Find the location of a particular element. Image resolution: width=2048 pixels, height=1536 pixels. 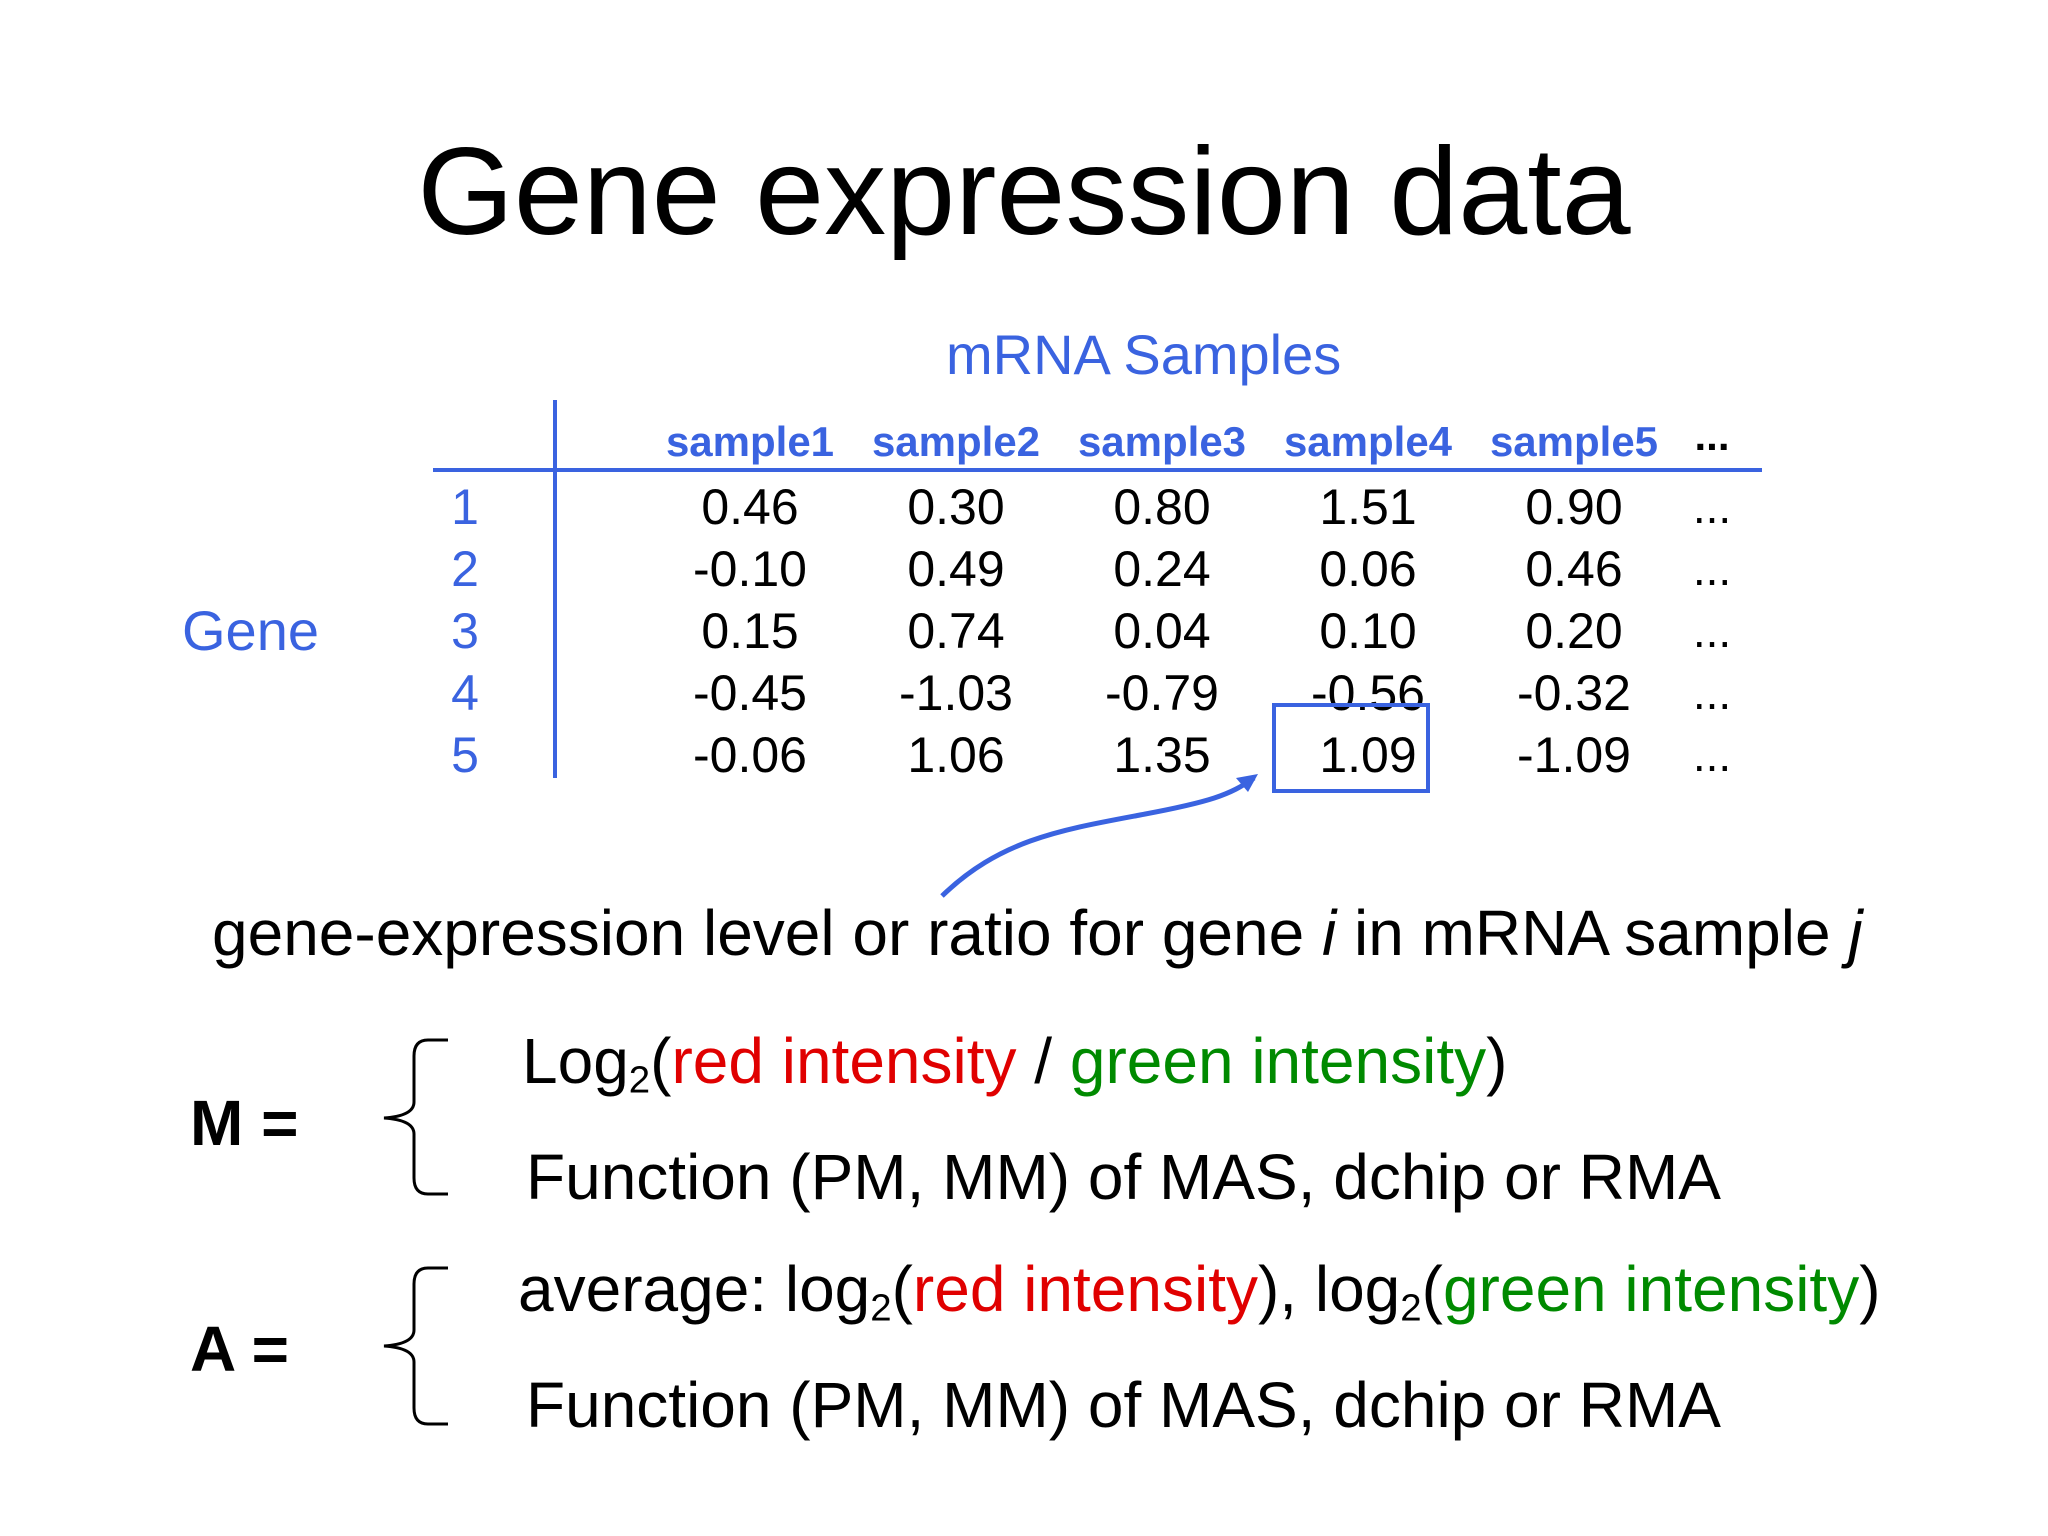

table-cell: 0.74 is located at coordinates (956, 631).